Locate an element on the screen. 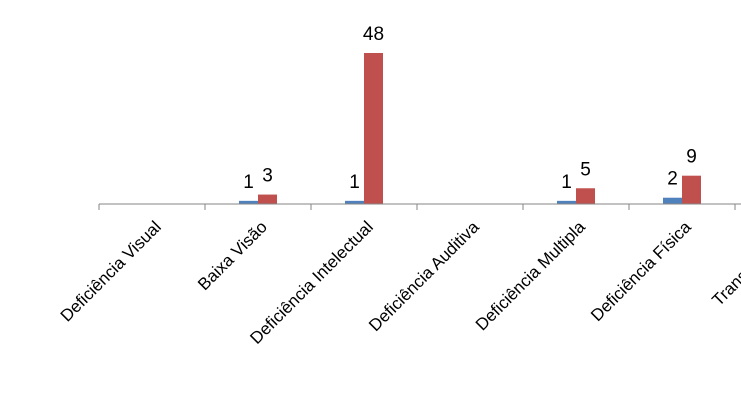 The image size is (741, 407). category-label: Deficiência Multipla is located at coordinates (530, 275).